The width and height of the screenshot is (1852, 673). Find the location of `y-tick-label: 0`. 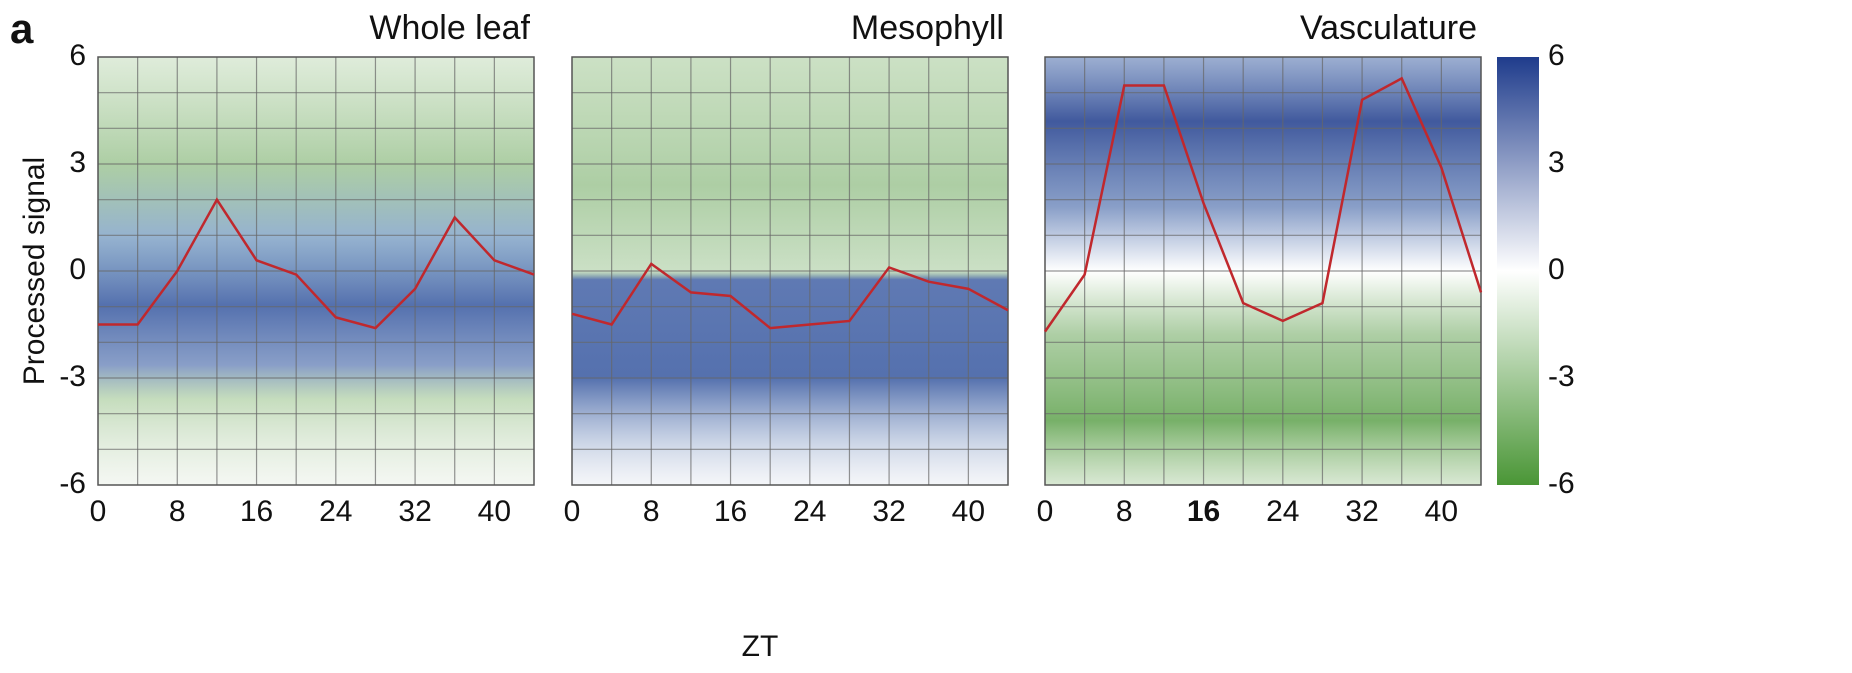

y-tick-label: 0 is located at coordinates (77, 269).